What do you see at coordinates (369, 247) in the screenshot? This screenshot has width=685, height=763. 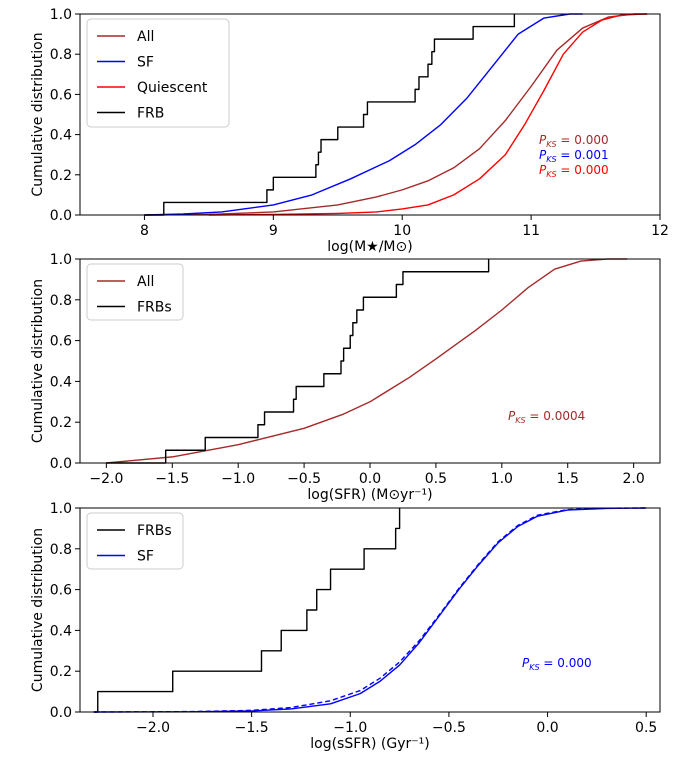 I see `x-axis-label: log(M★/M⊙)` at bounding box center [369, 247].